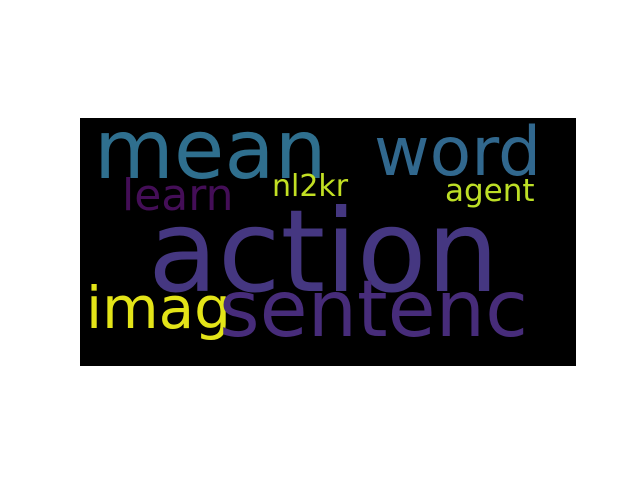 This screenshot has width=640, height=480. I want to click on word-agent: agent, so click(490, 191).